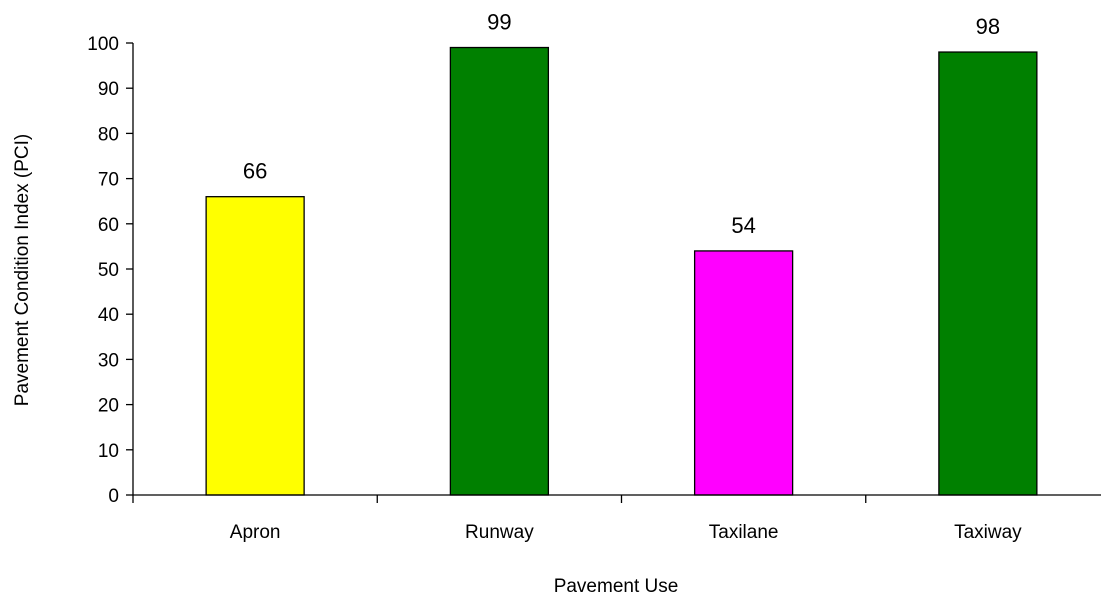 The width and height of the screenshot is (1101, 604). Describe the element at coordinates (988, 273) in the screenshot. I see `bar-taxiway` at that location.